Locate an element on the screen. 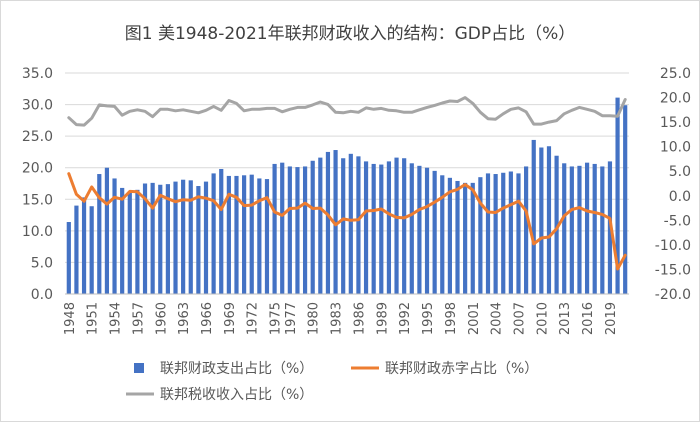 The image size is (700, 425). left-tick-label: 10.0 is located at coordinates (37, 232).